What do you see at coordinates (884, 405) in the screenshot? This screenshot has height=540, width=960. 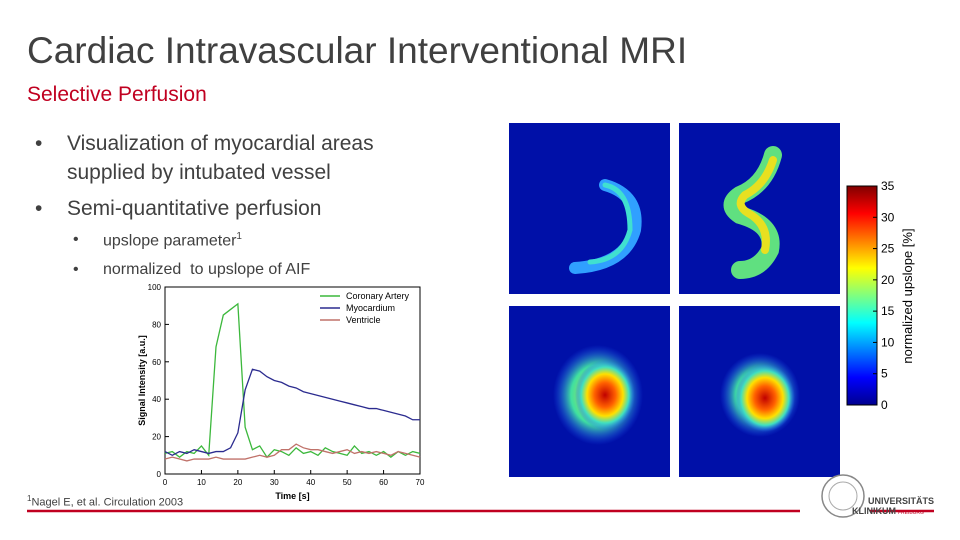 I see `colorbar-tick-label: 0` at bounding box center [884, 405].